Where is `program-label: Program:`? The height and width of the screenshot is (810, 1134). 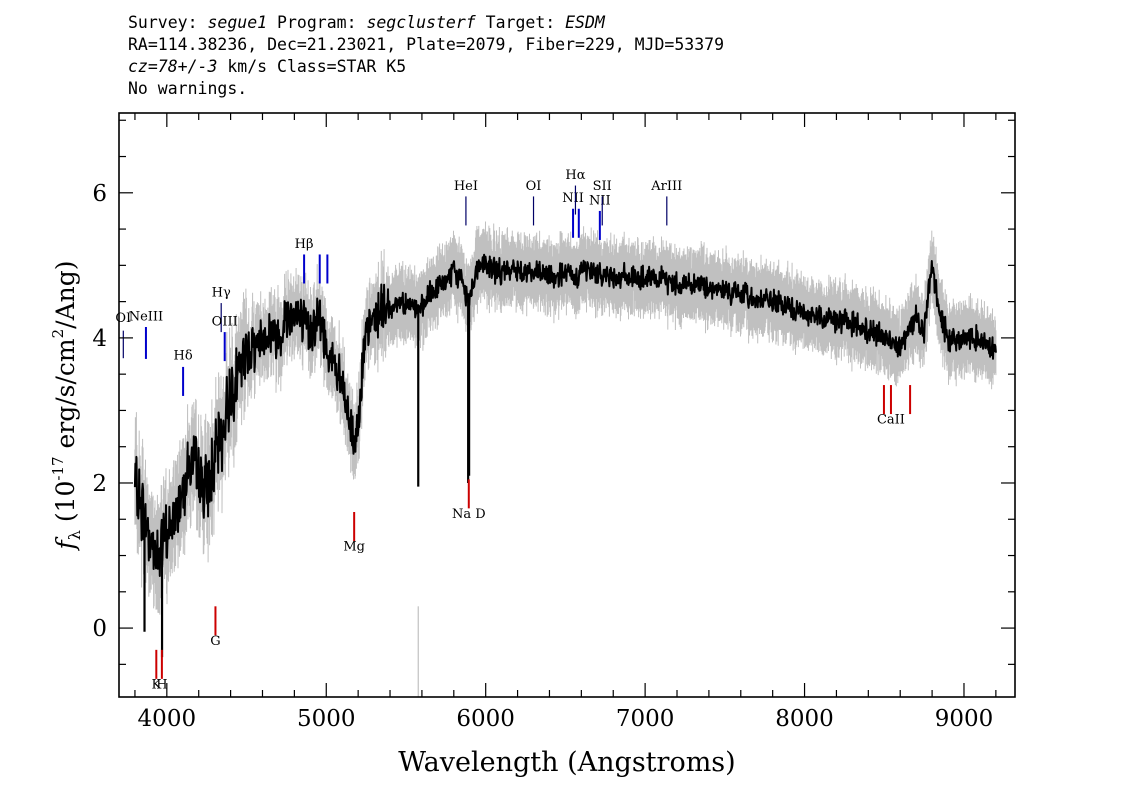 program-label: Program: is located at coordinates (317, 22).